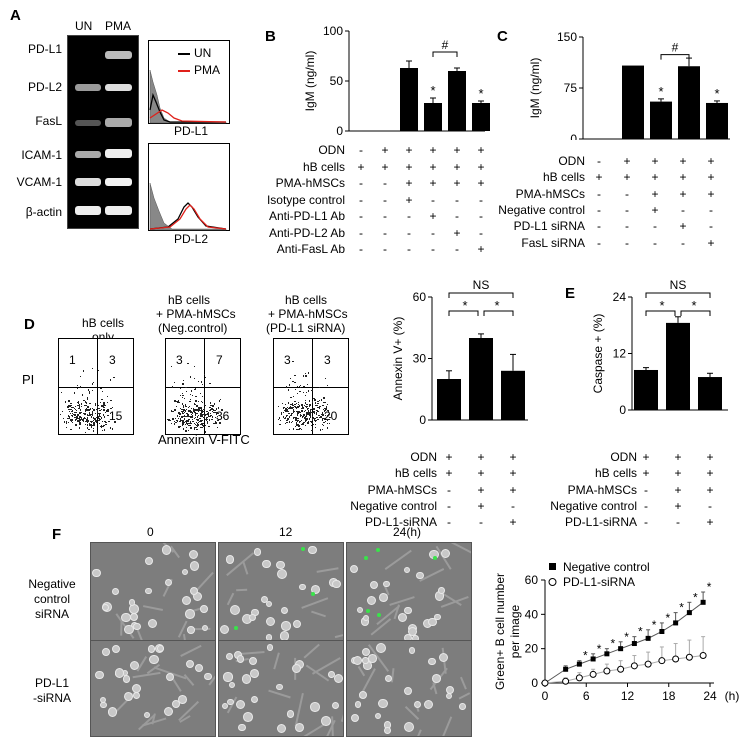 This screenshot has height=737, width=756. What do you see at coordinates (189, 82) in the screenshot?
I see `histogram-pdl1` at bounding box center [189, 82].